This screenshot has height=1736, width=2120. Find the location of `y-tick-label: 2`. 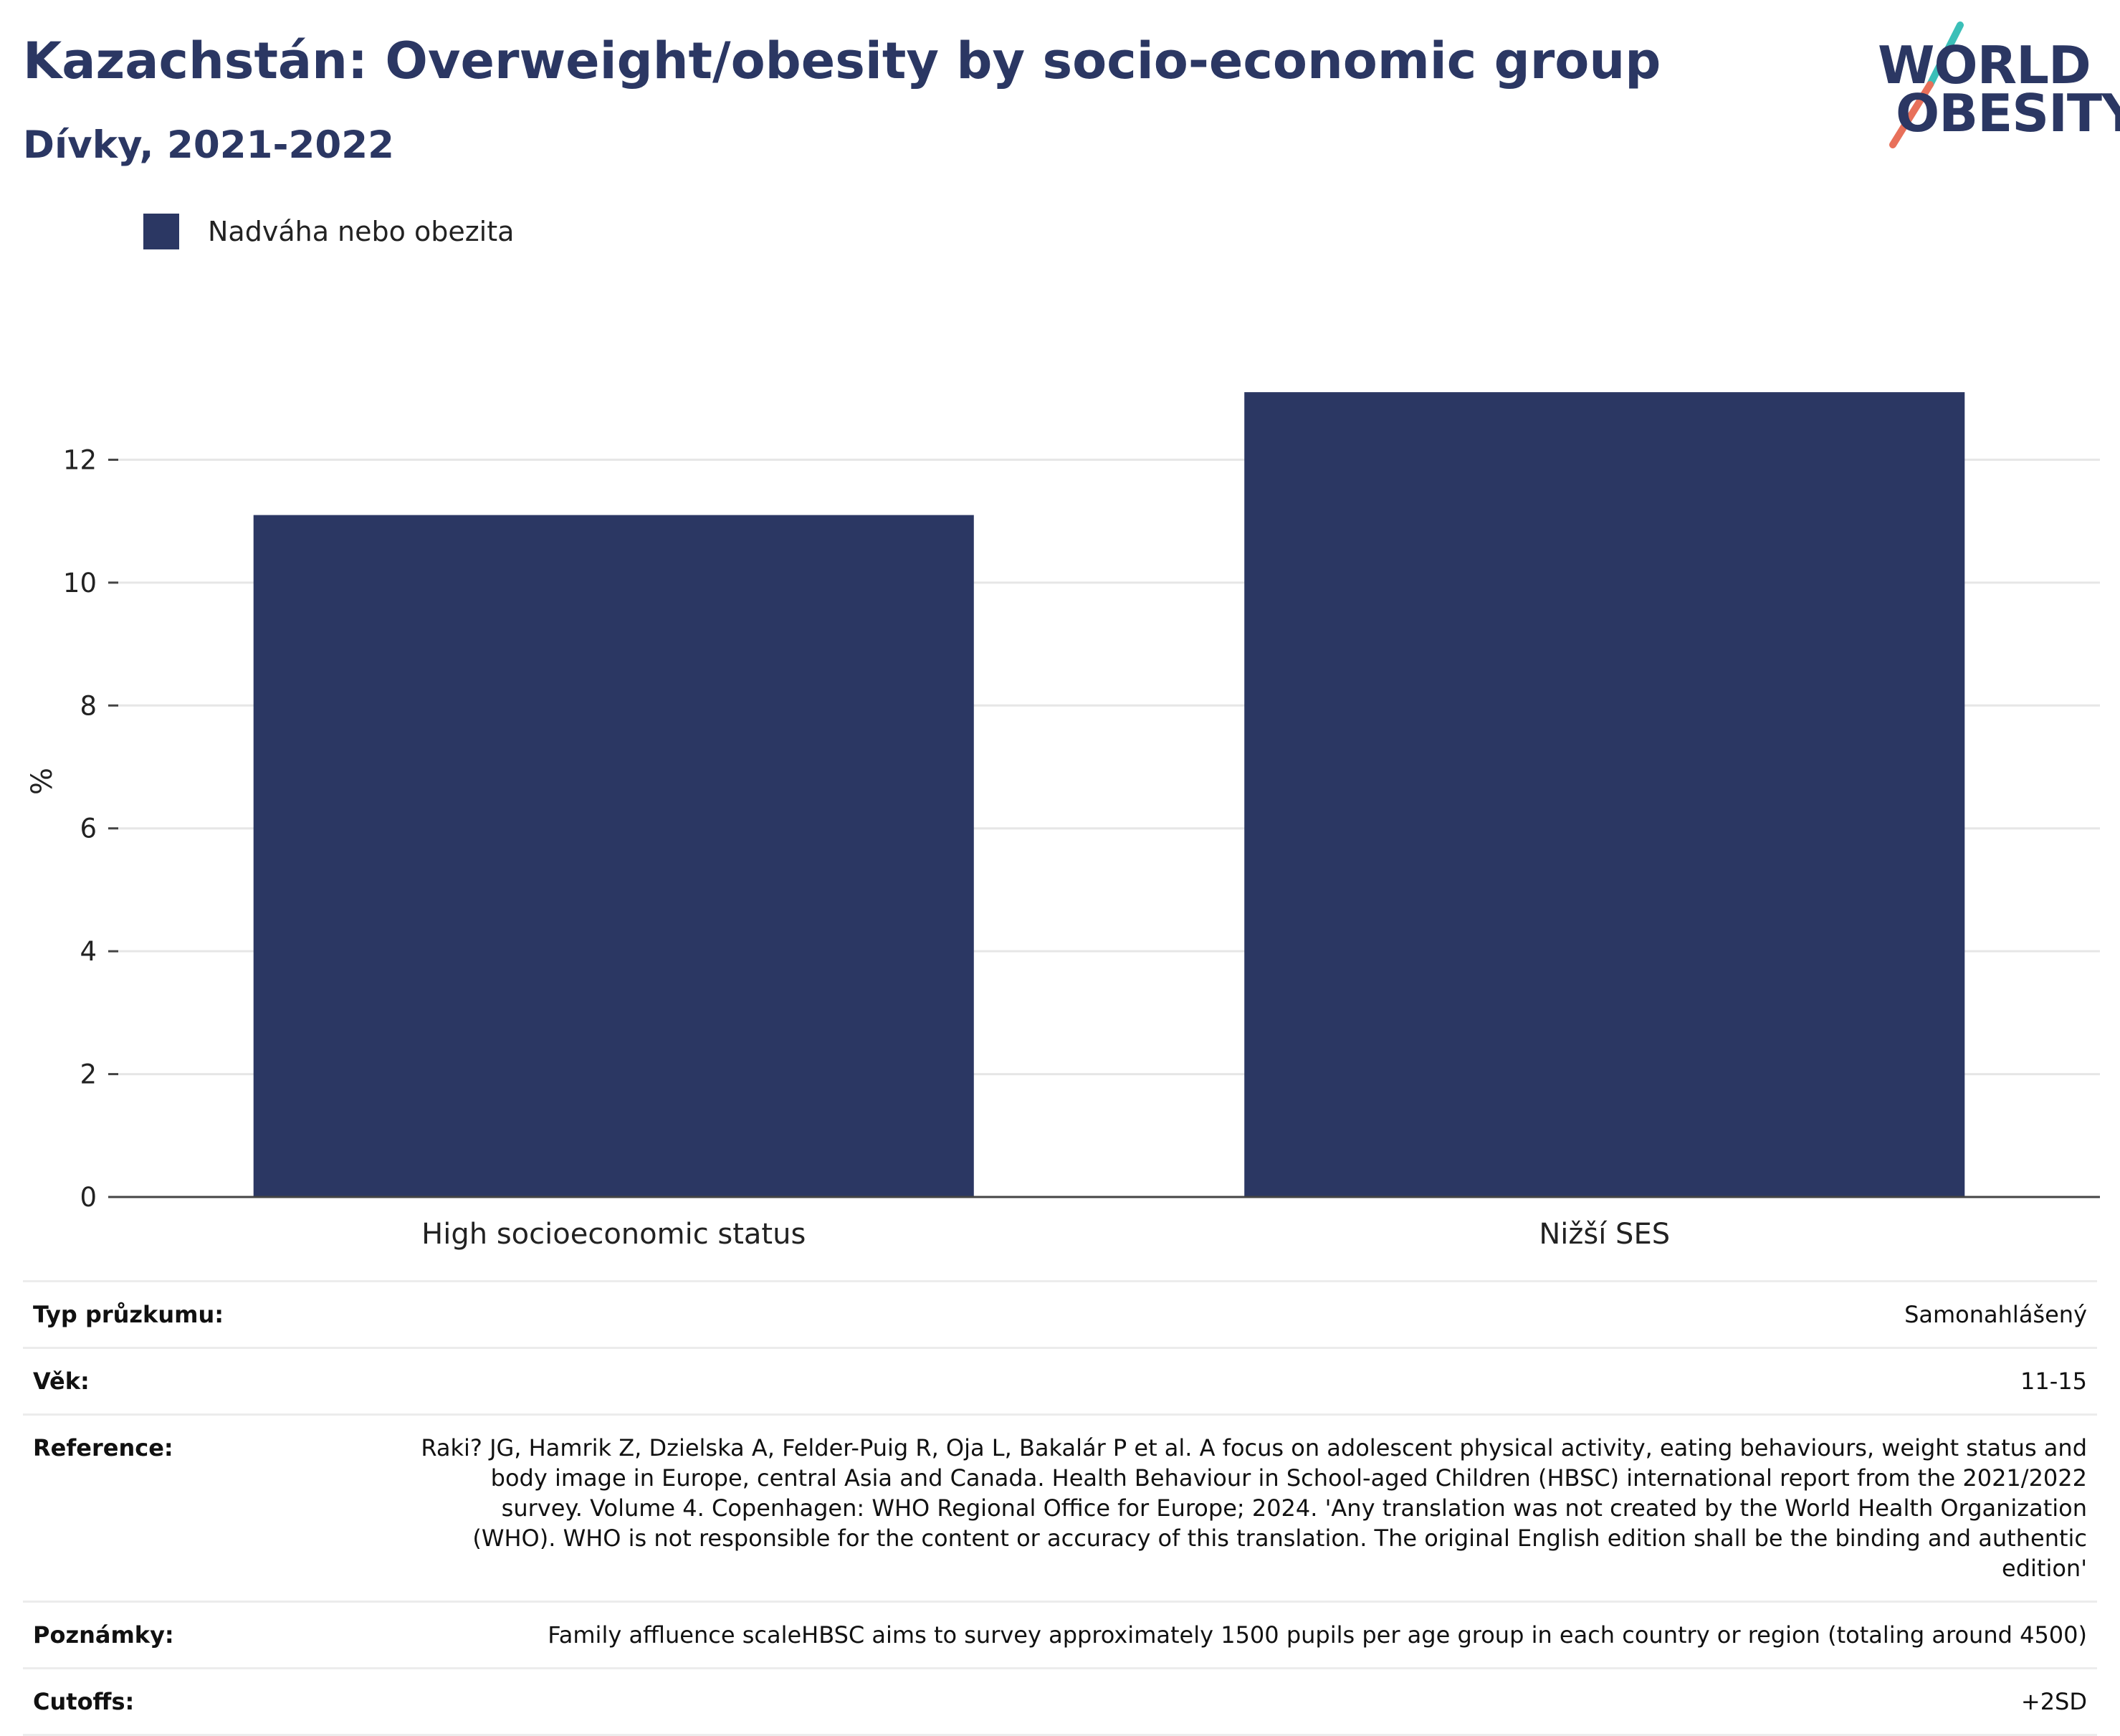

y-tick-label: 2 is located at coordinates (89, 1074).